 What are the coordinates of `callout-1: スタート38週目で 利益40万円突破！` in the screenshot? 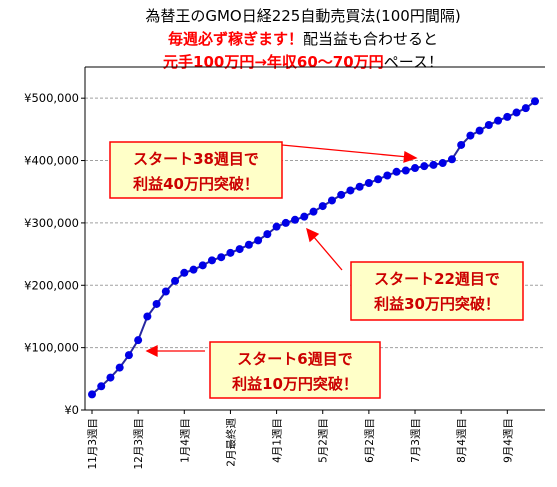 It's located at (196, 170).